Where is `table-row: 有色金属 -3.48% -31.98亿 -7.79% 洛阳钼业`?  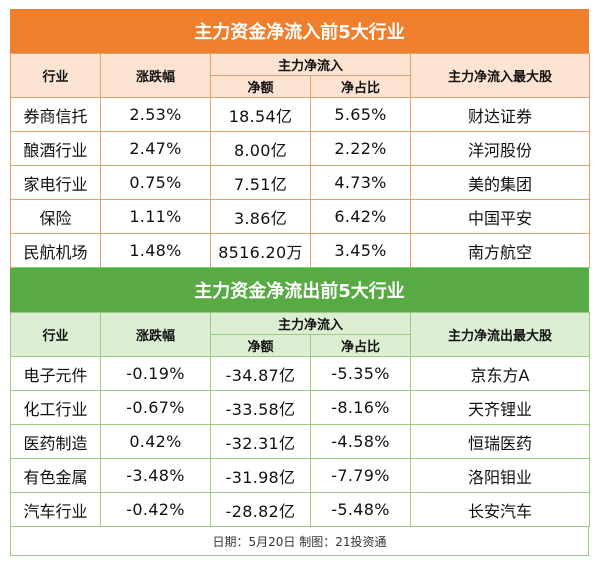
table-row: 有色金属 -3.48% -31.98亿 -7.79% 洛阳钼业 is located at coordinates (300, 475).